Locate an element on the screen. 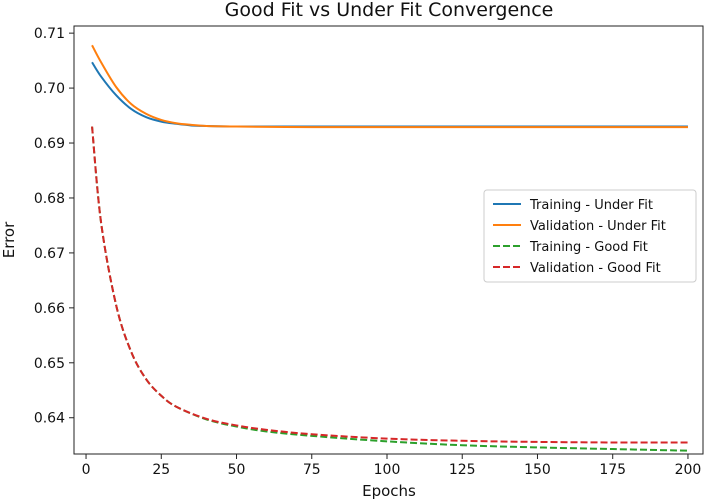 The height and width of the screenshot is (500, 706). x-tick-label: 75 is located at coordinates (312, 470).